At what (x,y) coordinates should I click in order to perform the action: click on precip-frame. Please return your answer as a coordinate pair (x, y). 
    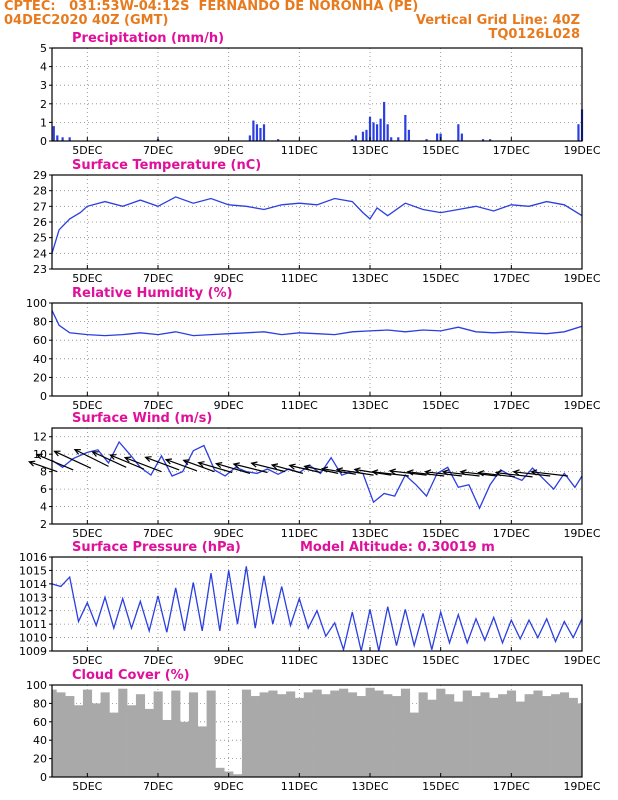
    Looking at the image, I should click on (317, 94).